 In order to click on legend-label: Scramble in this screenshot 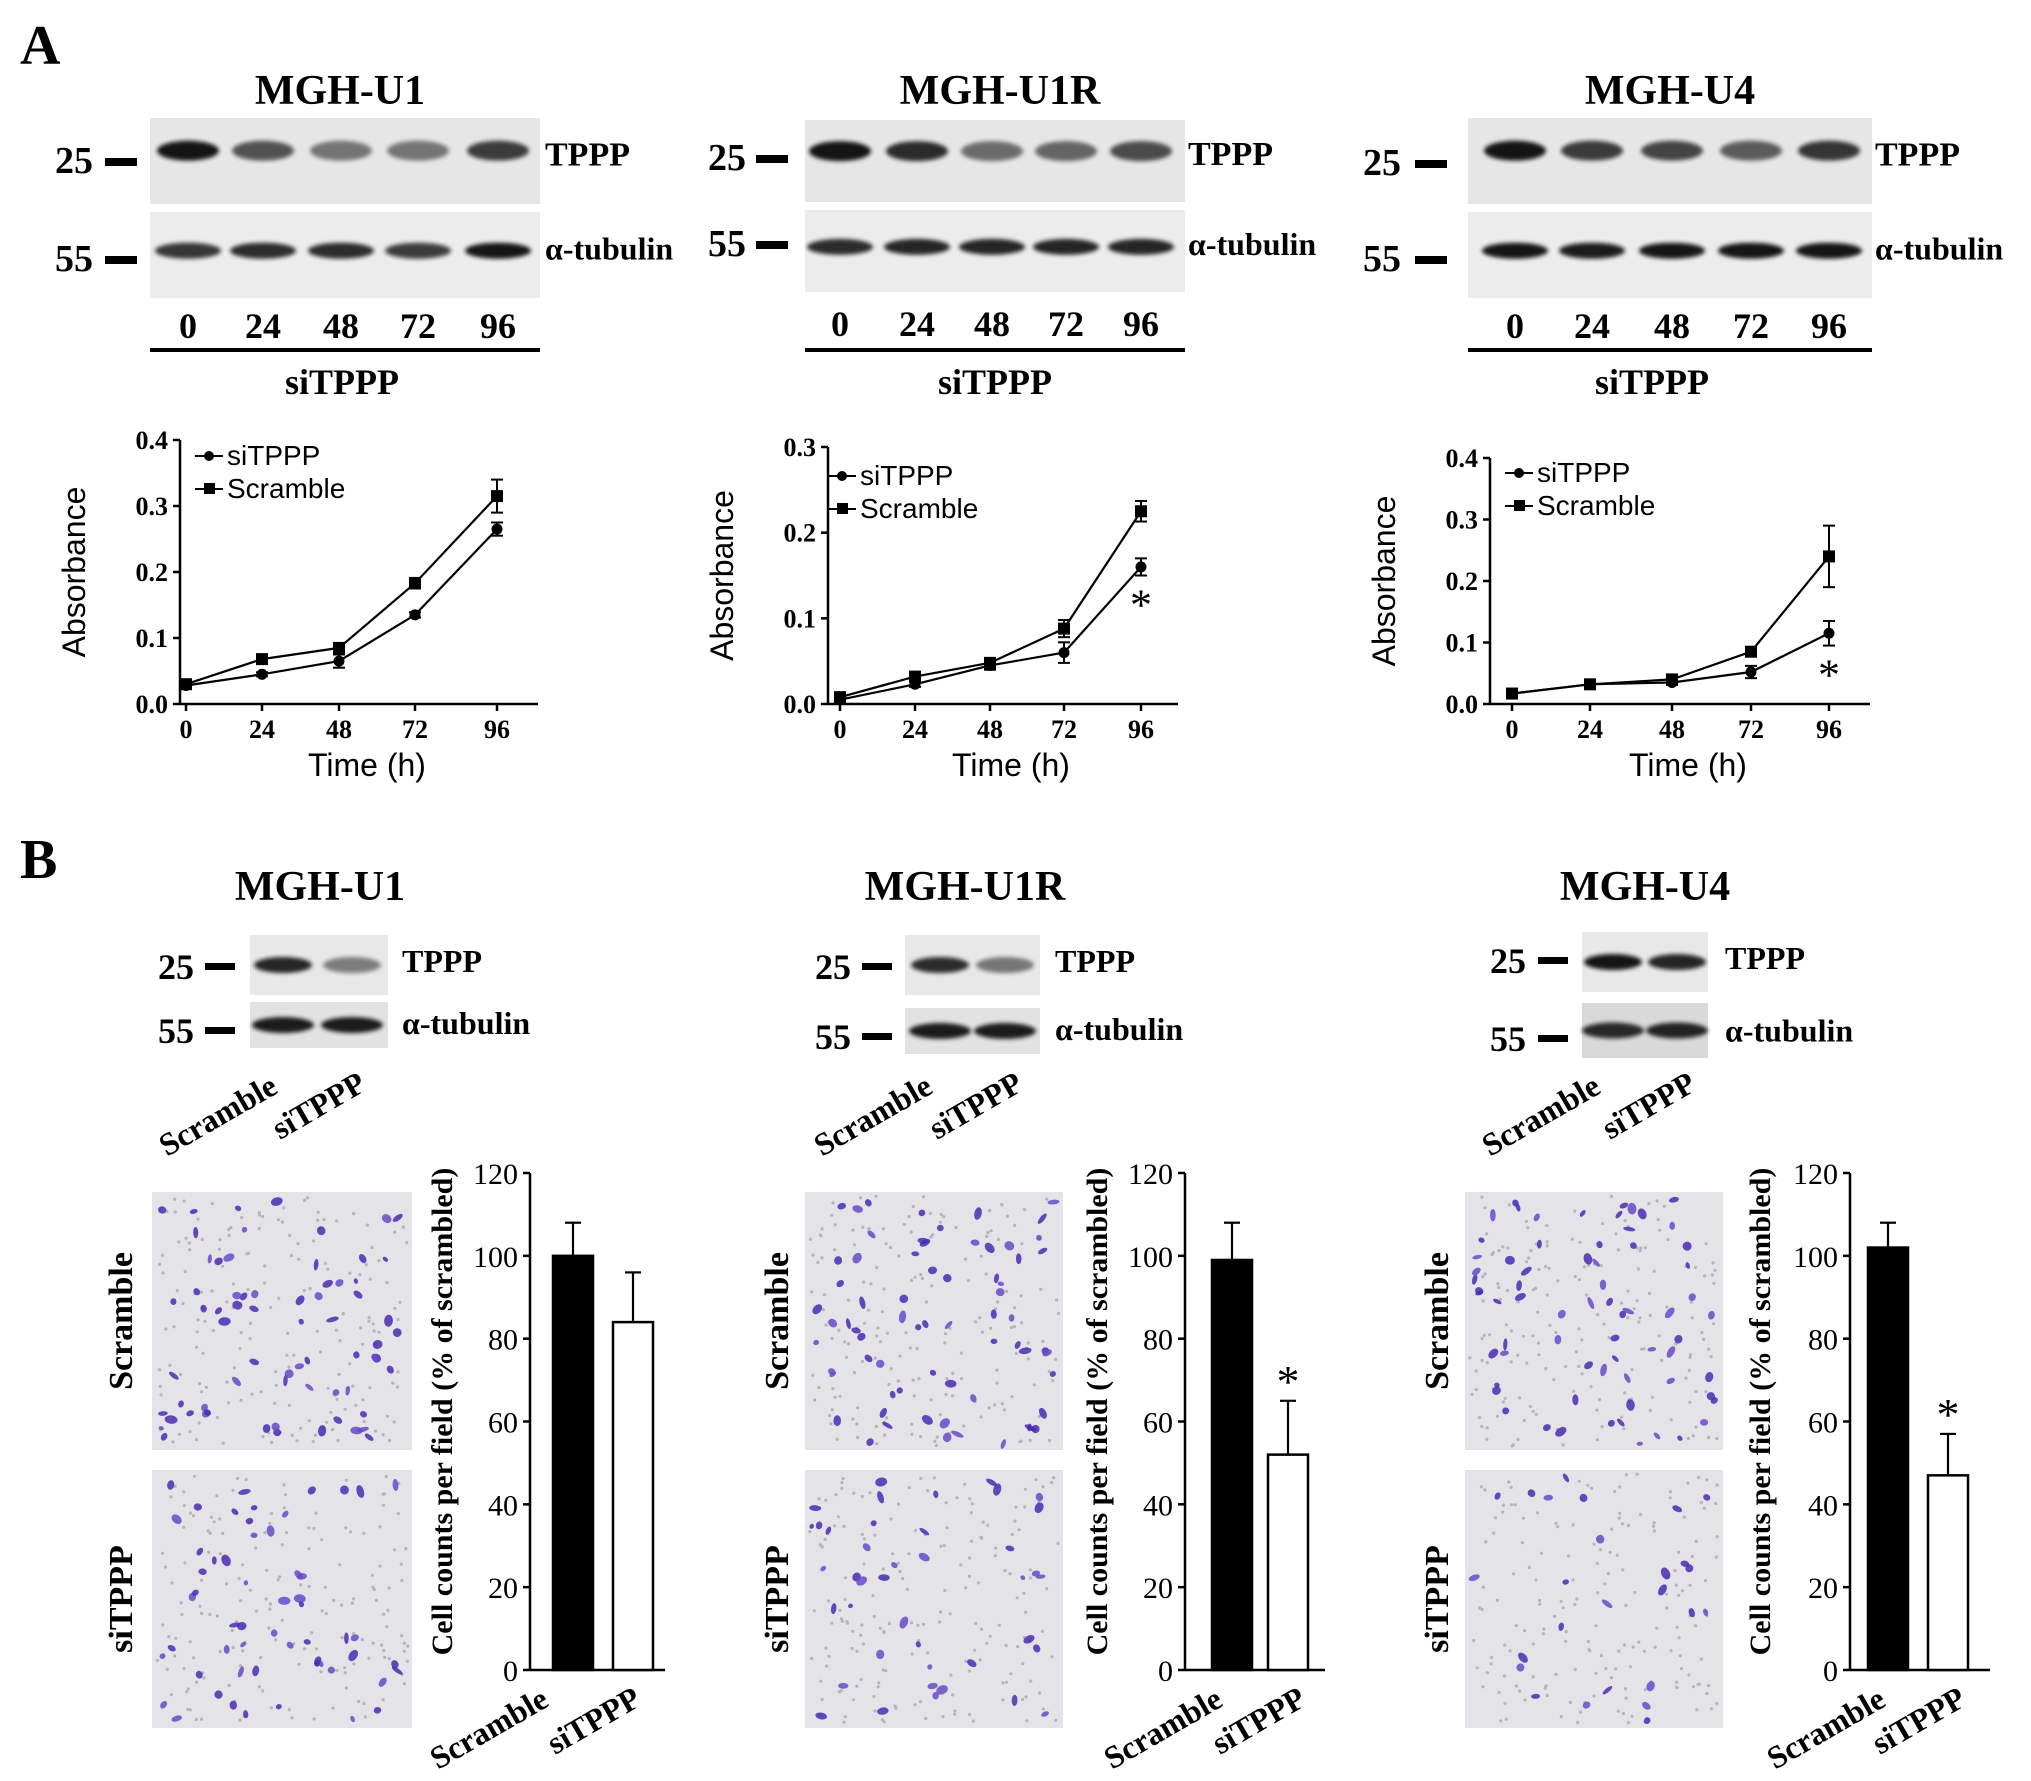, I will do `click(286, 488)`.